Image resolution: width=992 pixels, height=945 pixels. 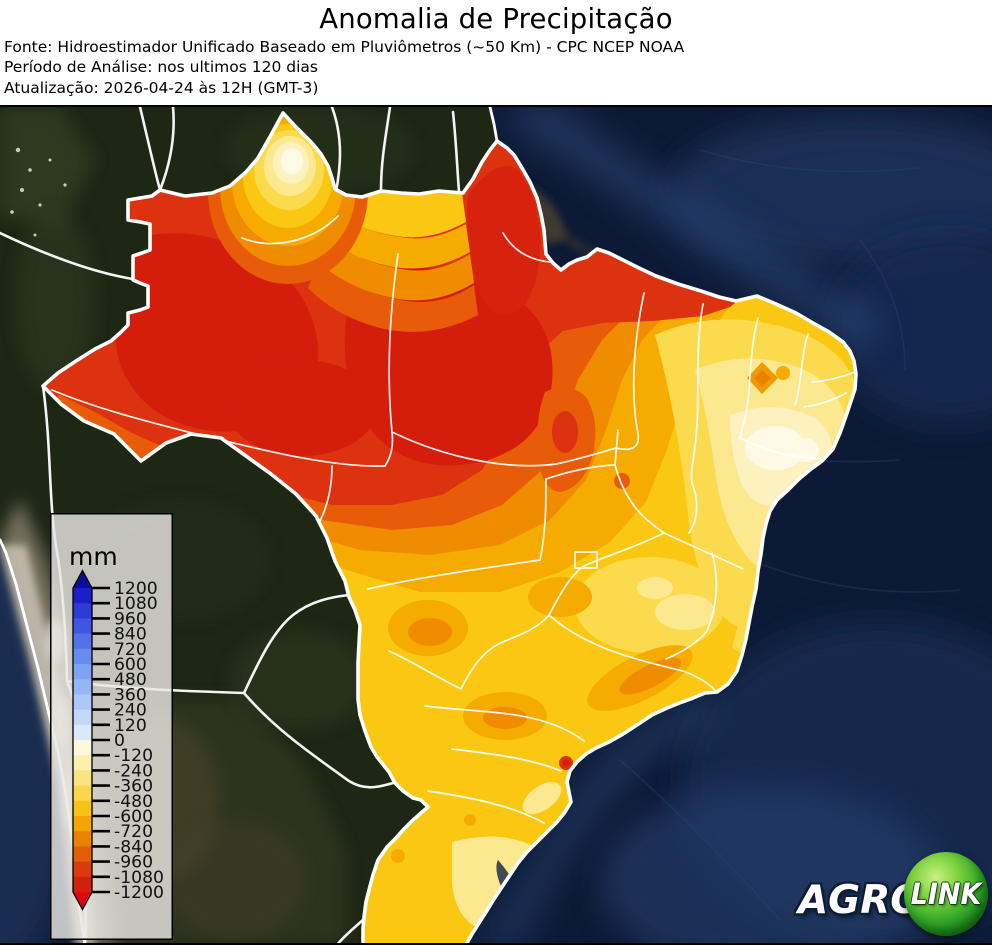 I want to click on svg-text: -600, so click(x=133, y=817).